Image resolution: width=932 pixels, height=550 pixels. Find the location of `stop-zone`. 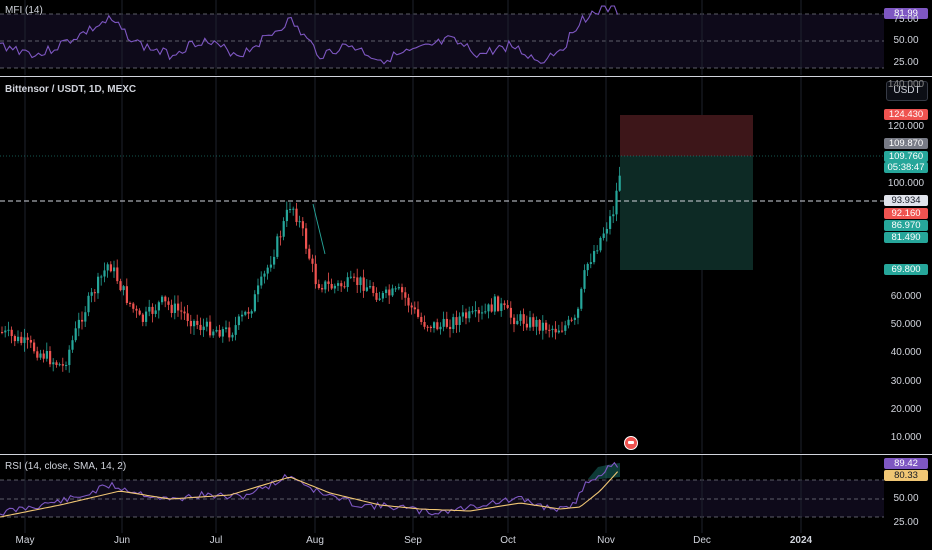

stop-zone is located at coordinates (686, 135).